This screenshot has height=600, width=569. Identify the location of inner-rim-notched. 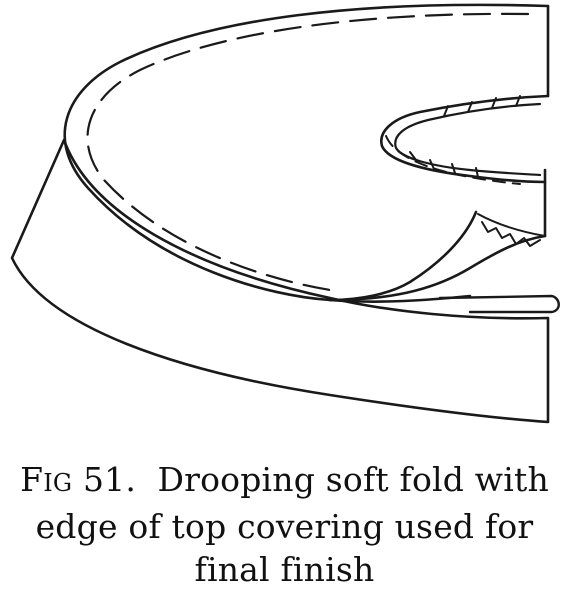
(468, 139).